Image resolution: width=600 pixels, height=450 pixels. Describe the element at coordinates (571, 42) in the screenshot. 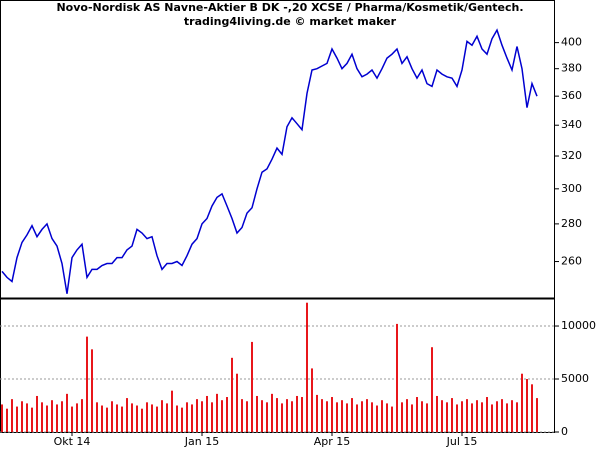

I see `y-tick-label: 400` at that location.